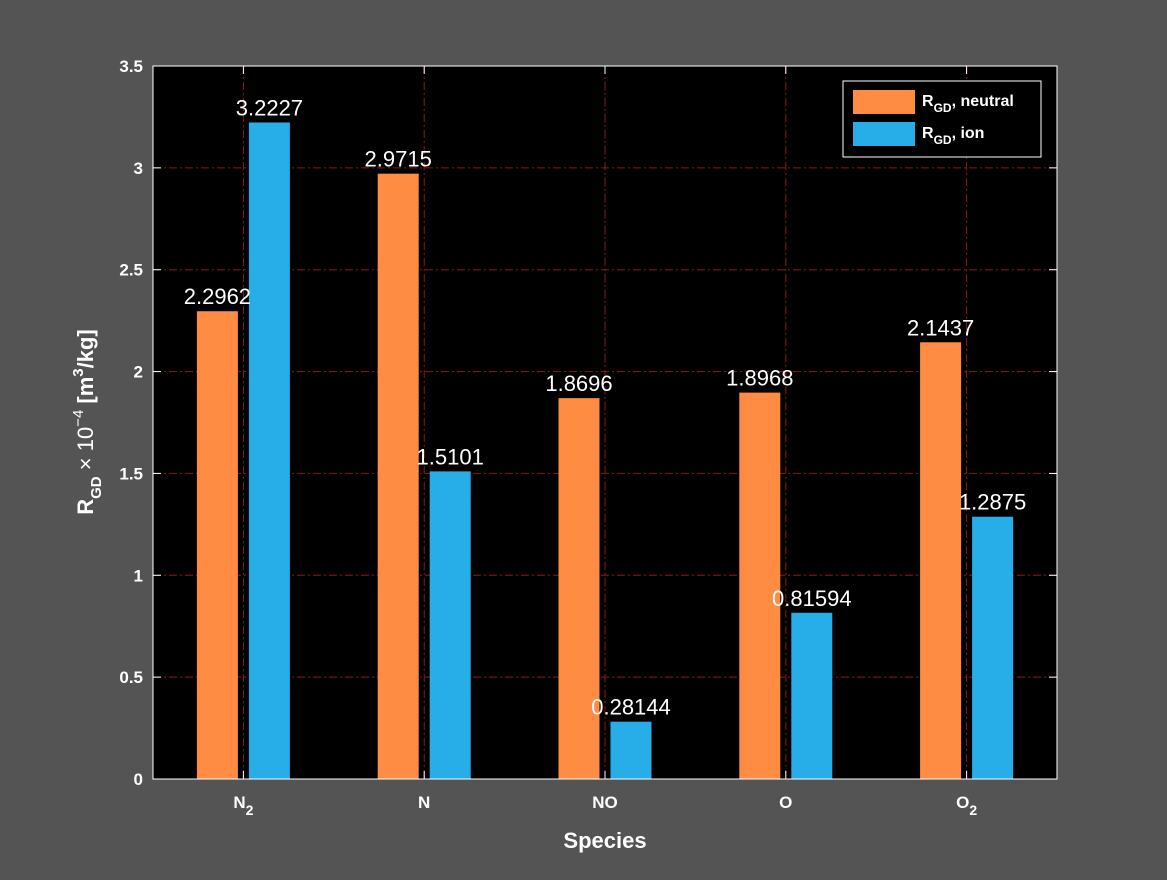 The image size is (1167, 880). I want to click on x-tick-label: O2, so click(966, 805).